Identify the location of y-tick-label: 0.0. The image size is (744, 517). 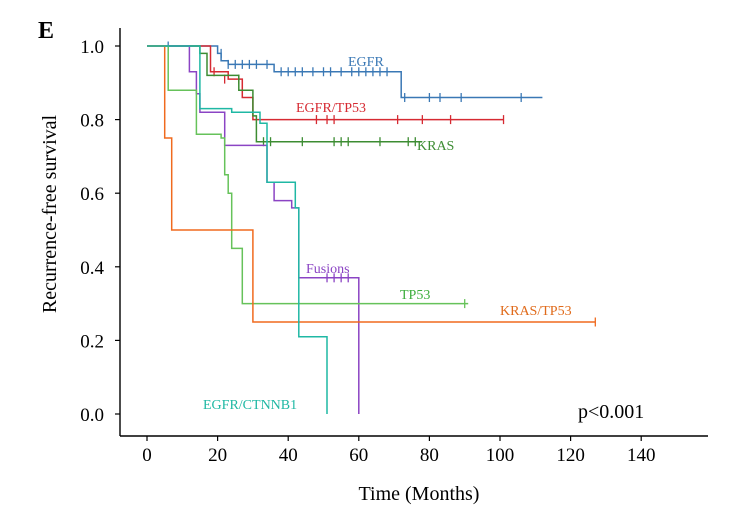
(92, 415).